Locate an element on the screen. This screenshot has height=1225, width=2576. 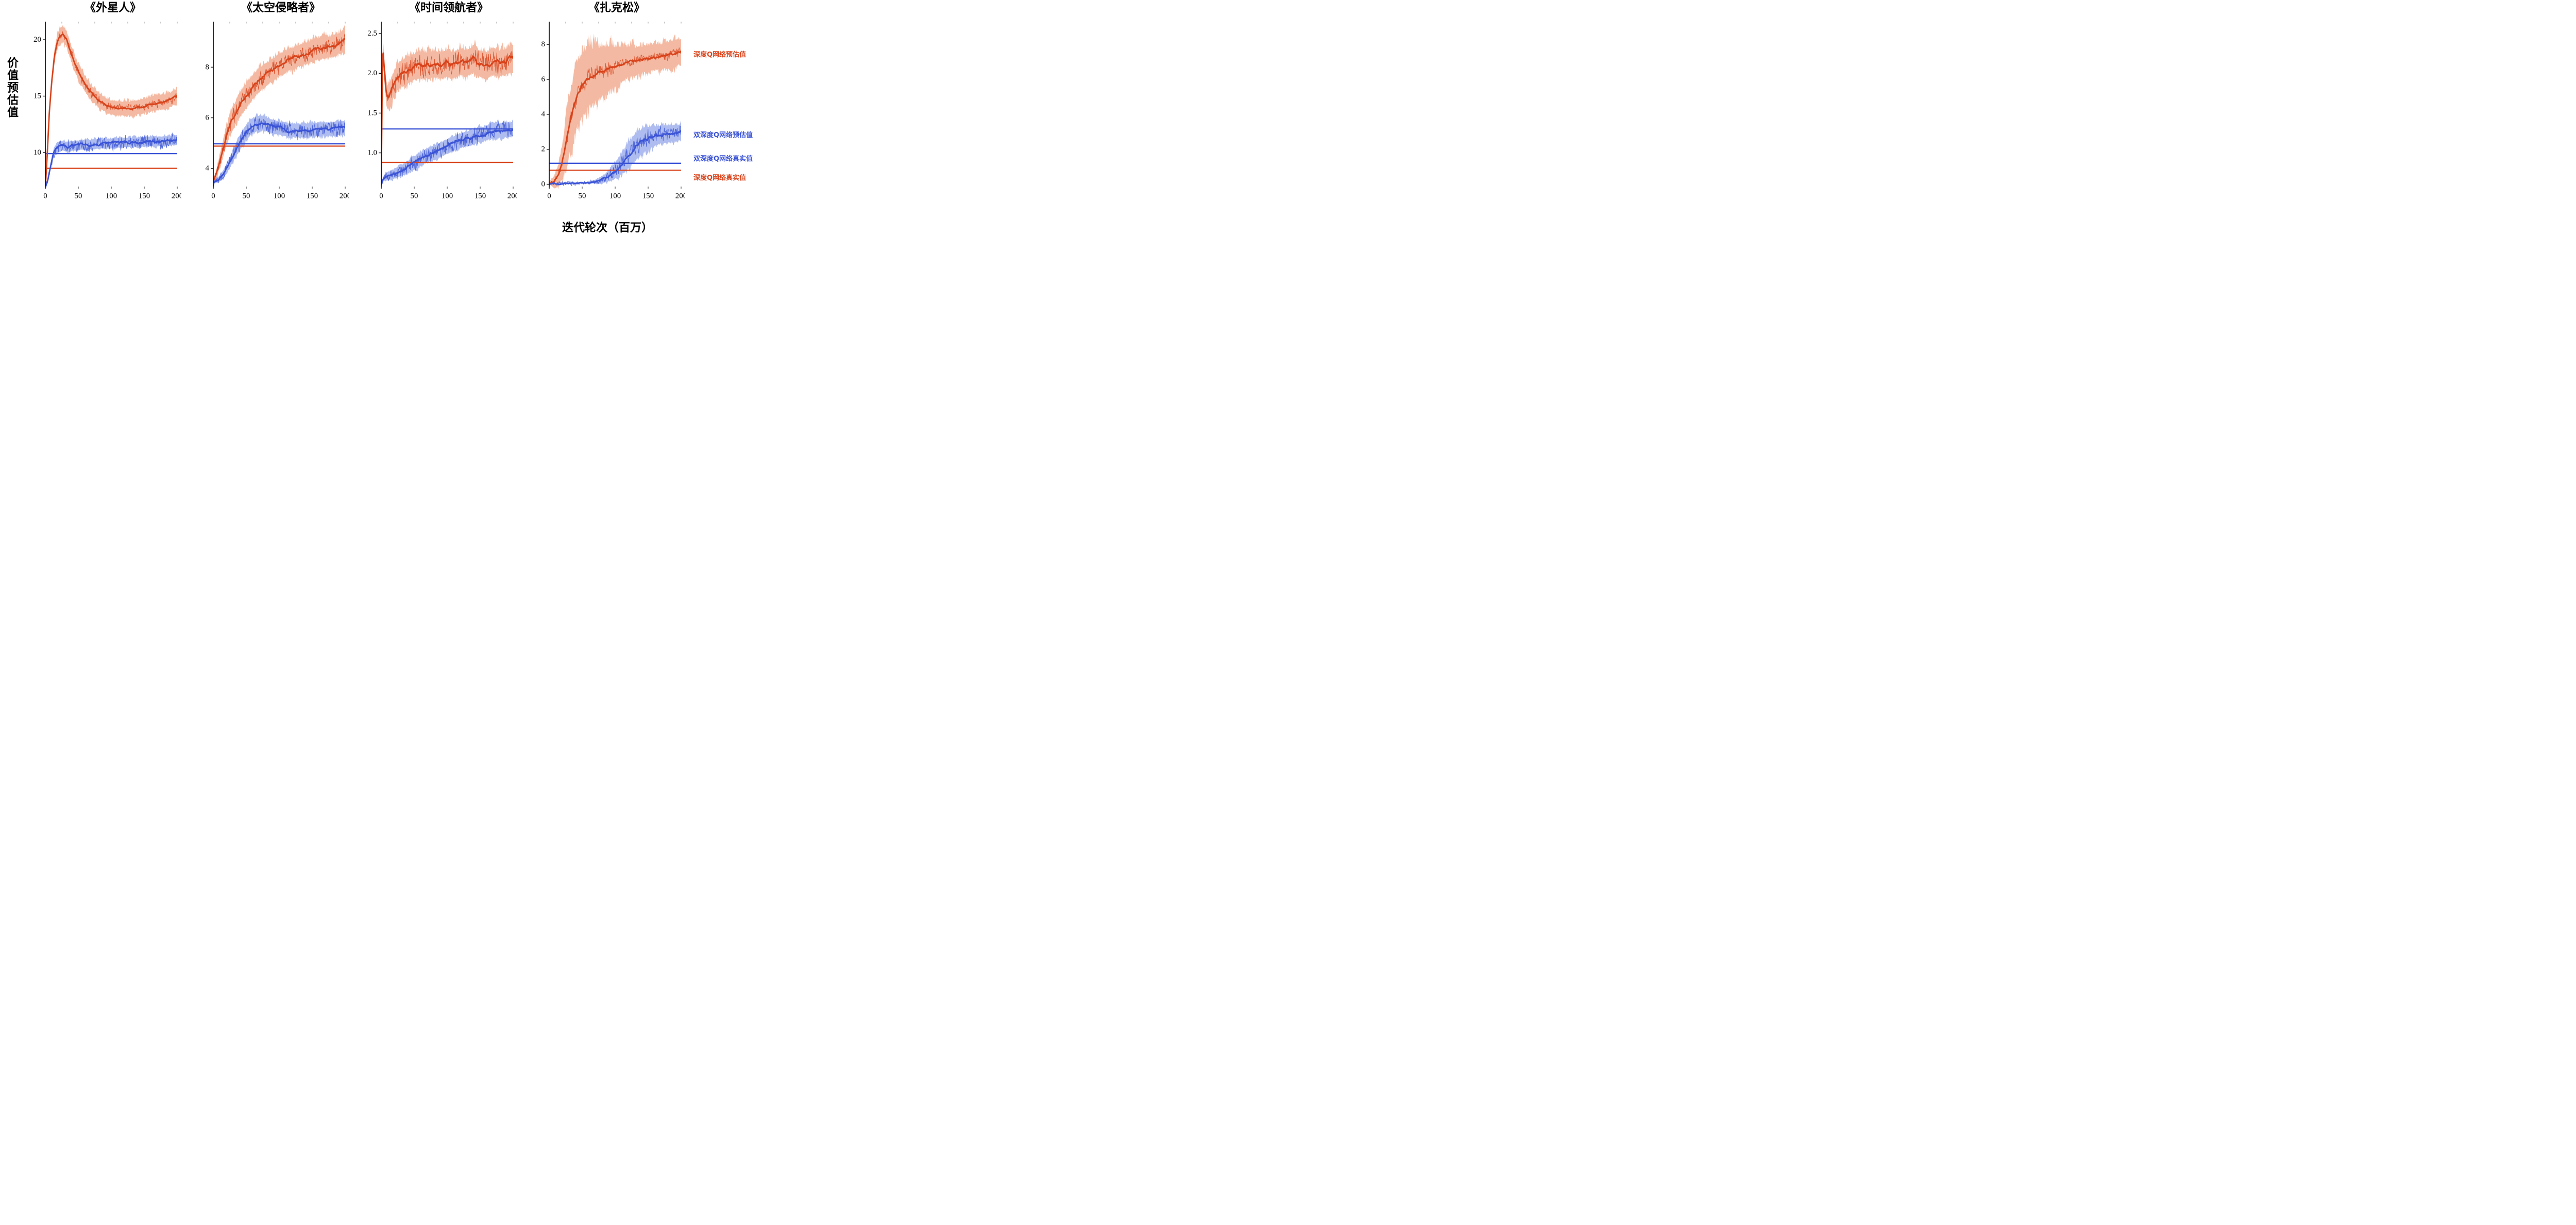
subplot-zaxxon: 《扎克松》 is located at coordinates (607, 104).